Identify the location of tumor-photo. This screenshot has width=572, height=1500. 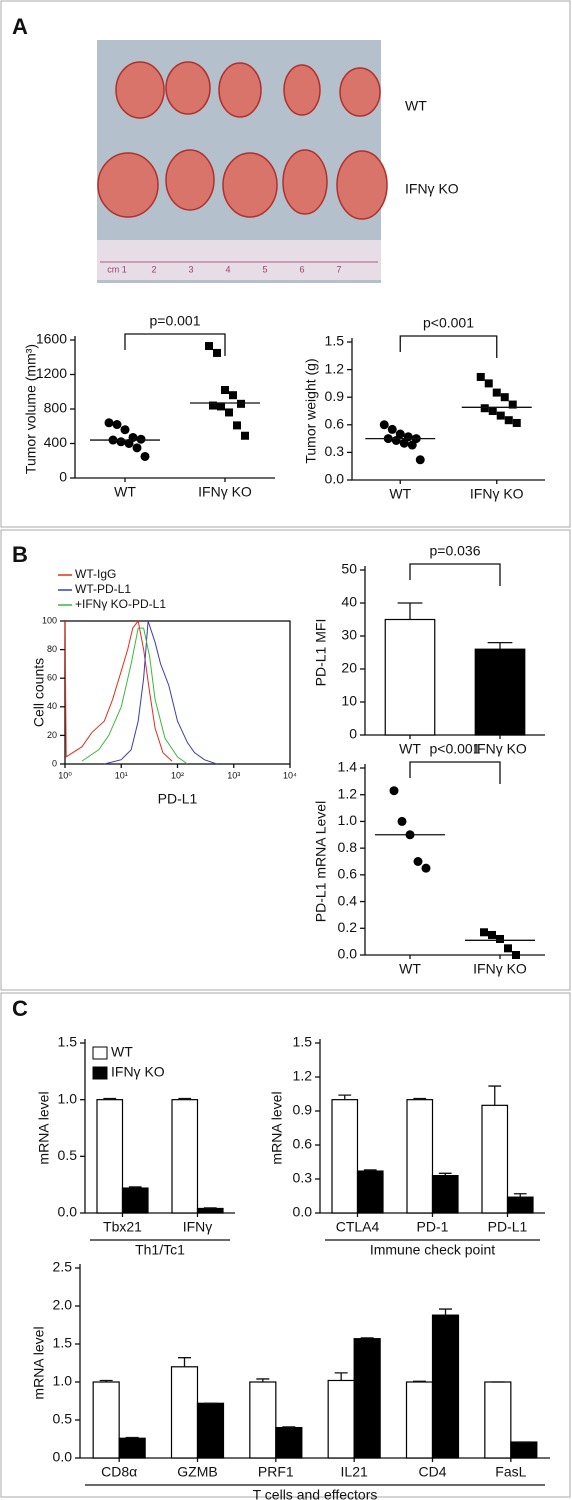
(242, 161).